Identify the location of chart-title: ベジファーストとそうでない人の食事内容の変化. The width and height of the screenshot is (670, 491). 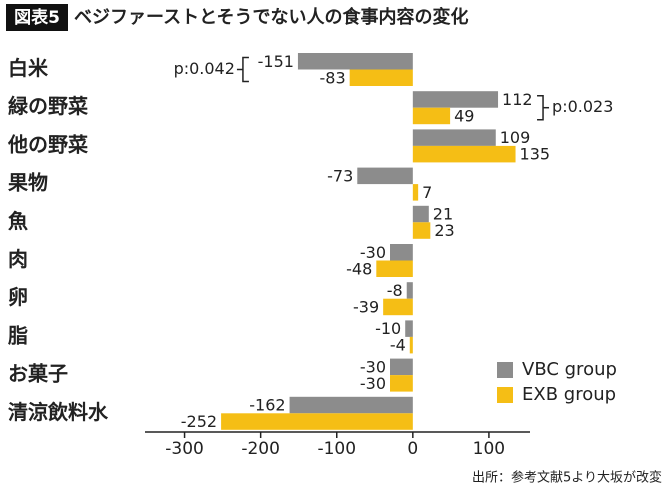
(271, 17).